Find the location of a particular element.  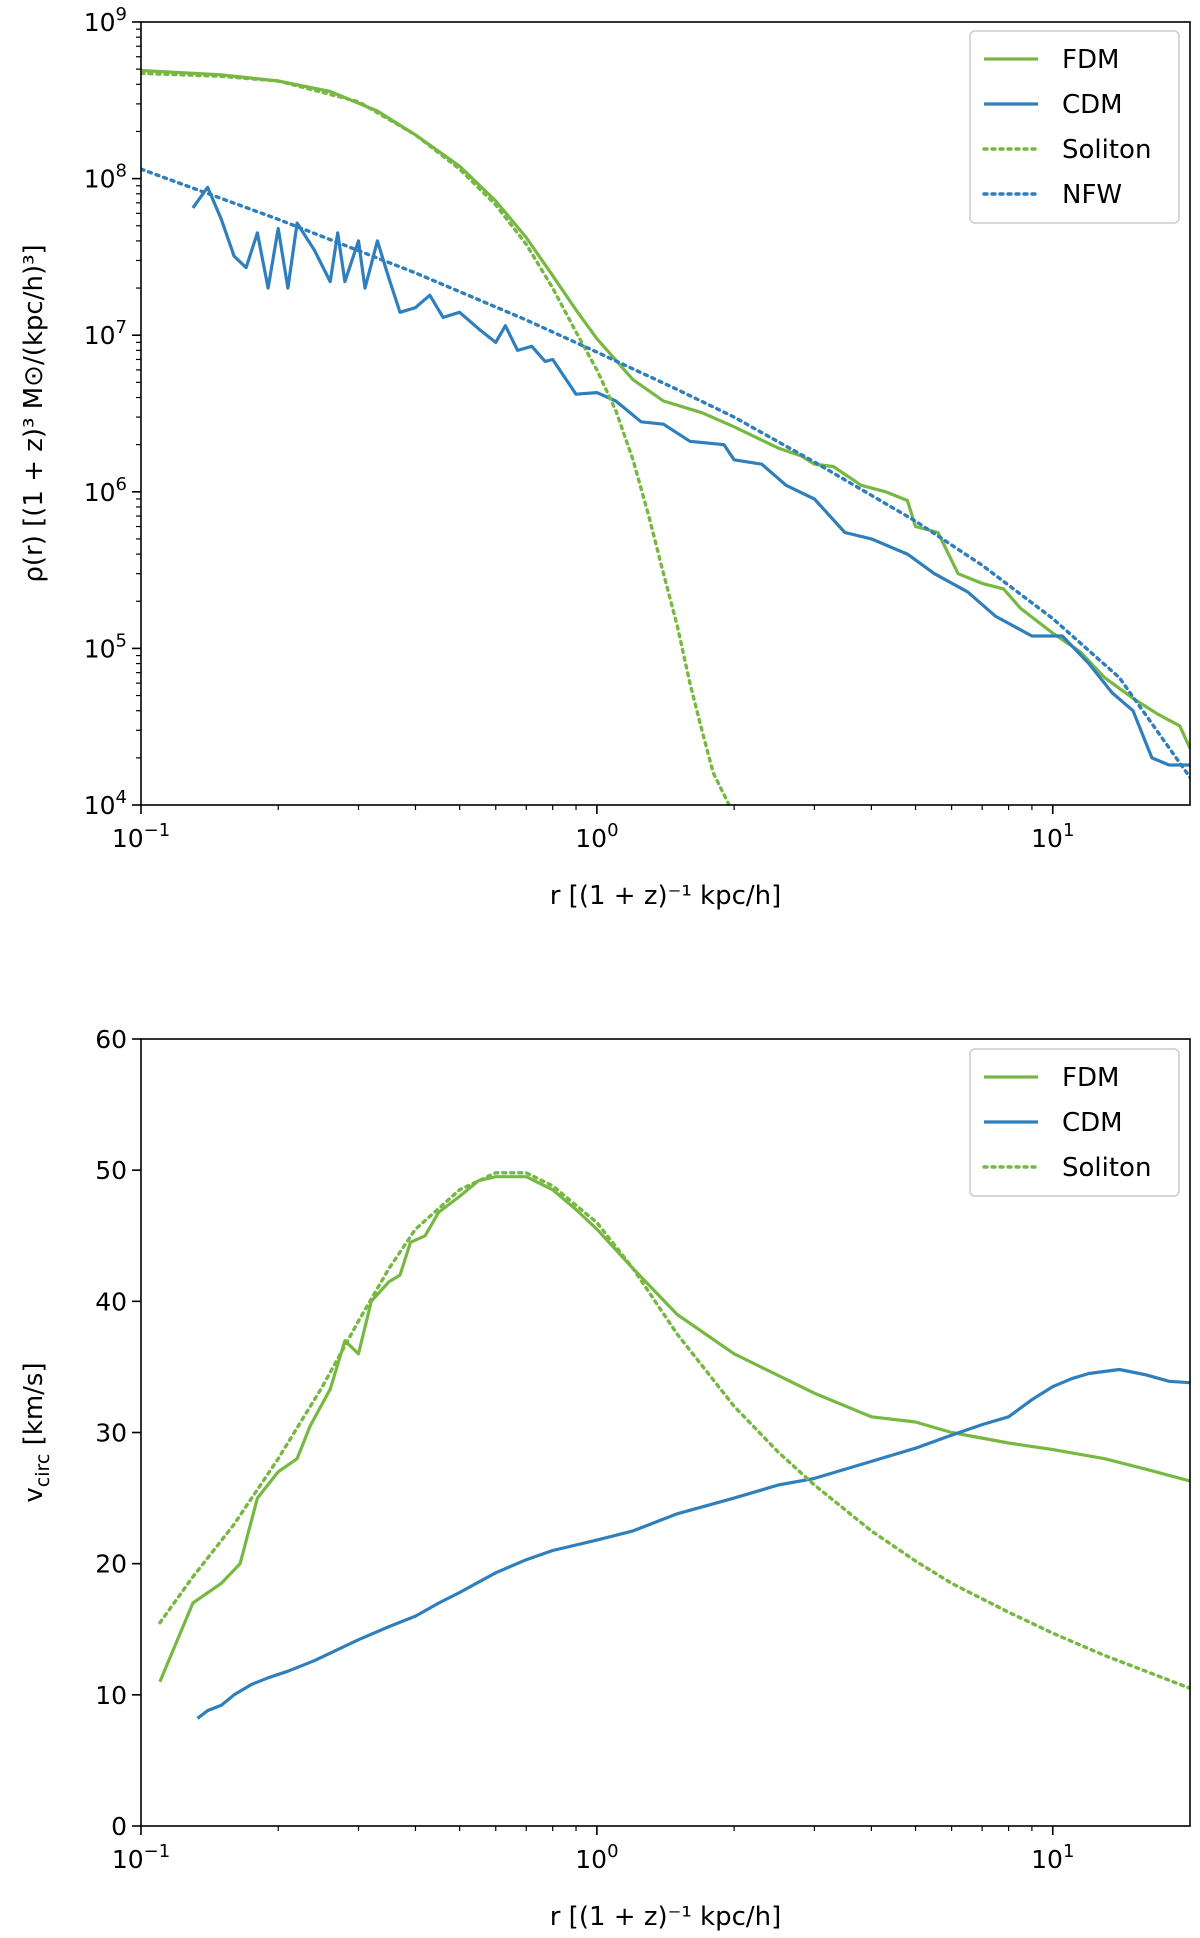

legend: FDM CDM Soliton is located at coordinates (1074, 1122).